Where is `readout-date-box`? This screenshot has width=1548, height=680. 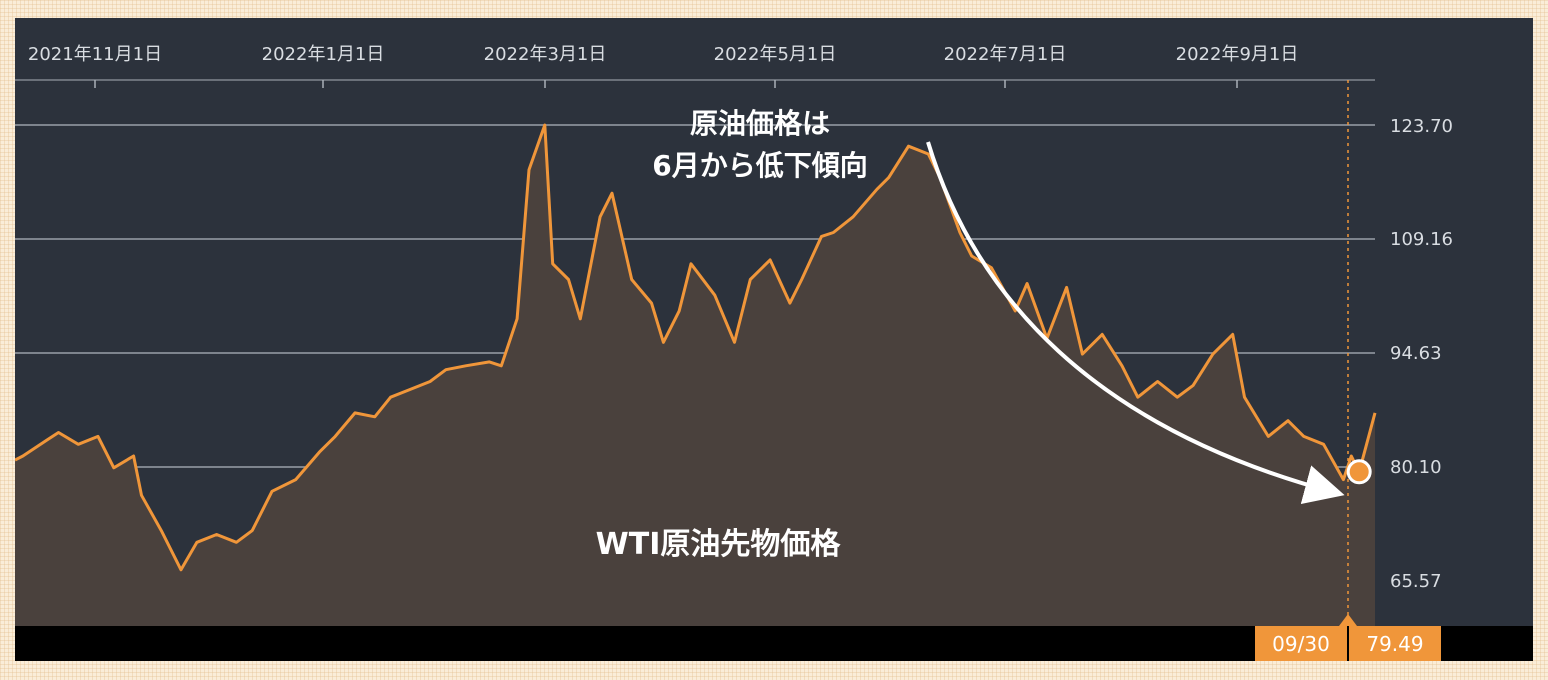 readout-date-box is located at coordinates (1301, 643).